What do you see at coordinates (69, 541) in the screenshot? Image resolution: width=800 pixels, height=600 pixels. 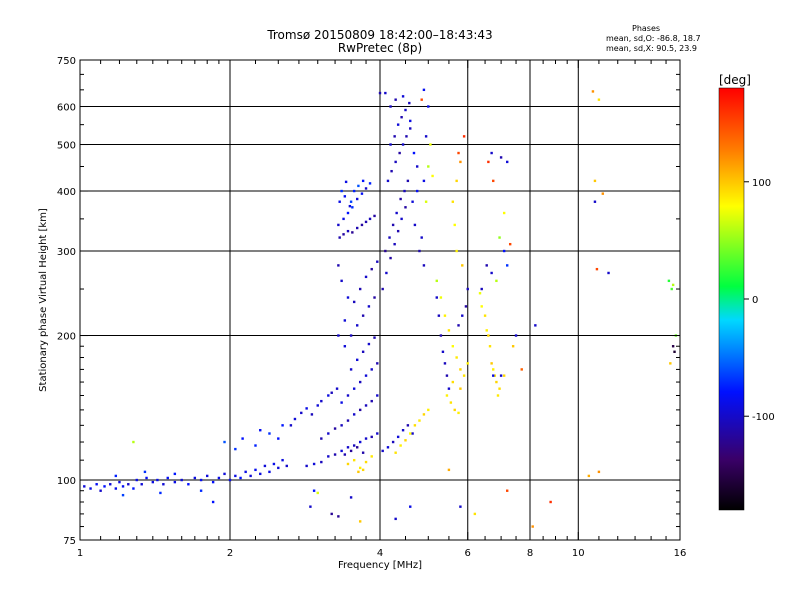 I see `y-tick-label: 75` at bounding box center [69, 541].